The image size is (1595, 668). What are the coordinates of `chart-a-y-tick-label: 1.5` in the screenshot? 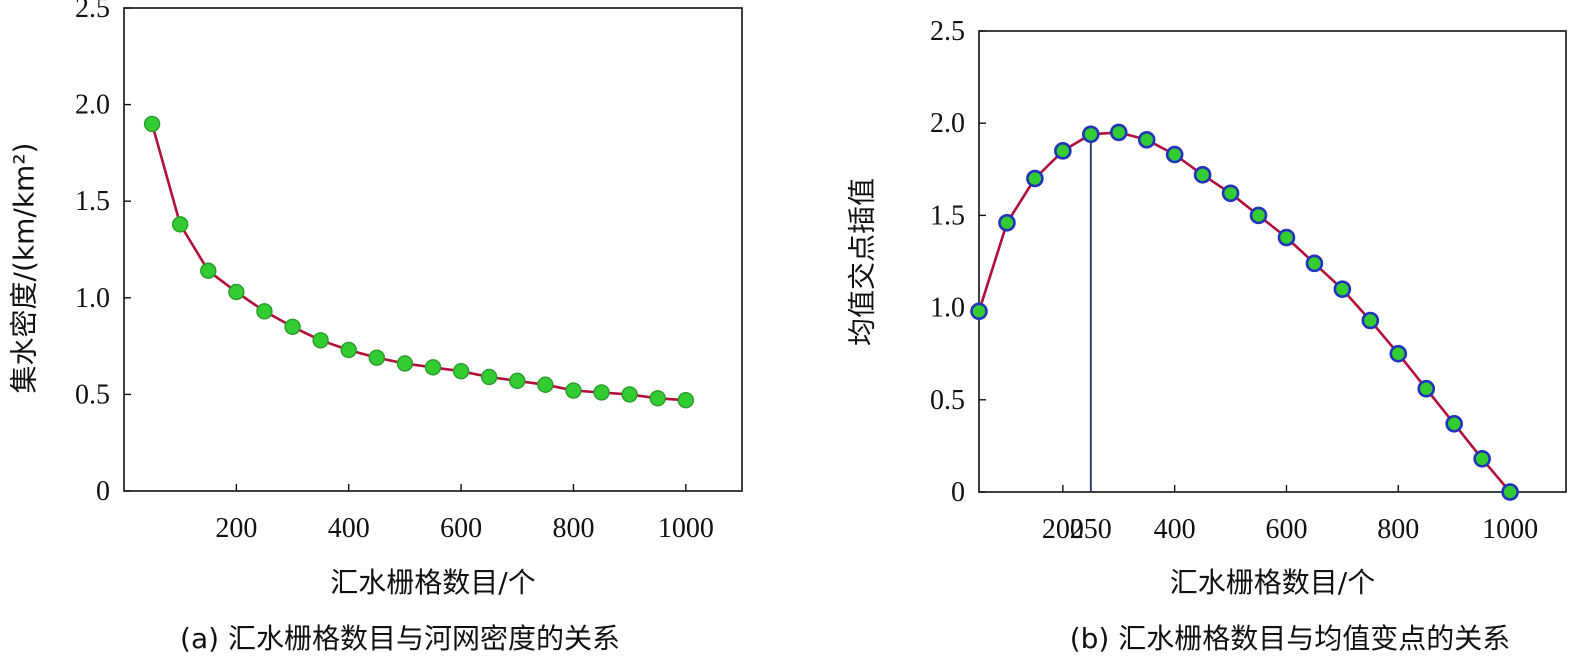 It's located at (92, 201).